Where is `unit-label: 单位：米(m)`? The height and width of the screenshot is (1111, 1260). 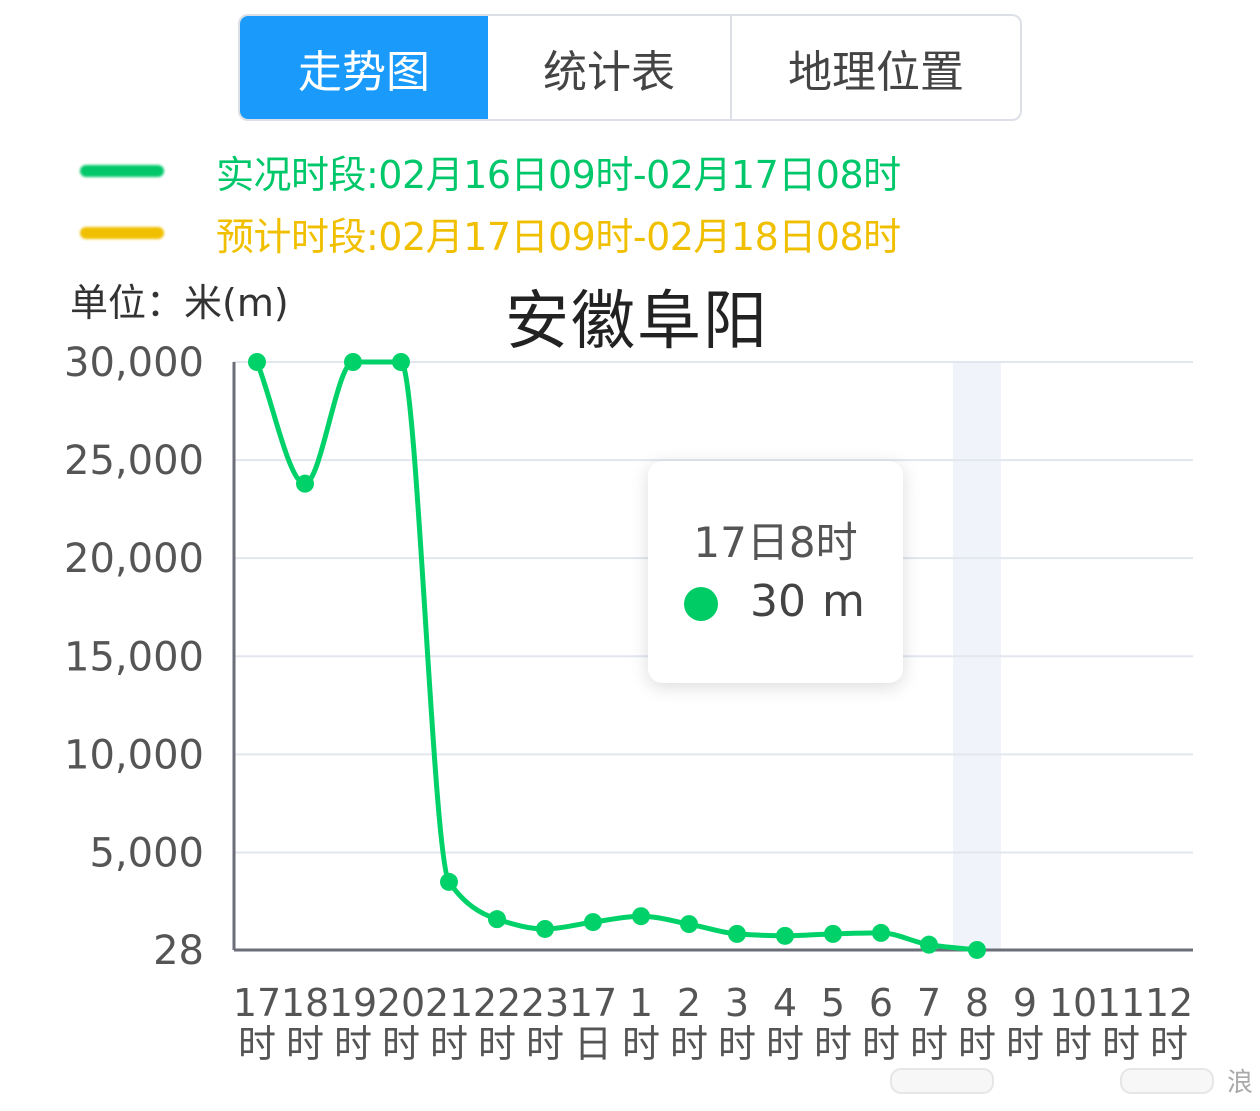
unit-label: 单位：米(m) is located at coordinates (179, 303).